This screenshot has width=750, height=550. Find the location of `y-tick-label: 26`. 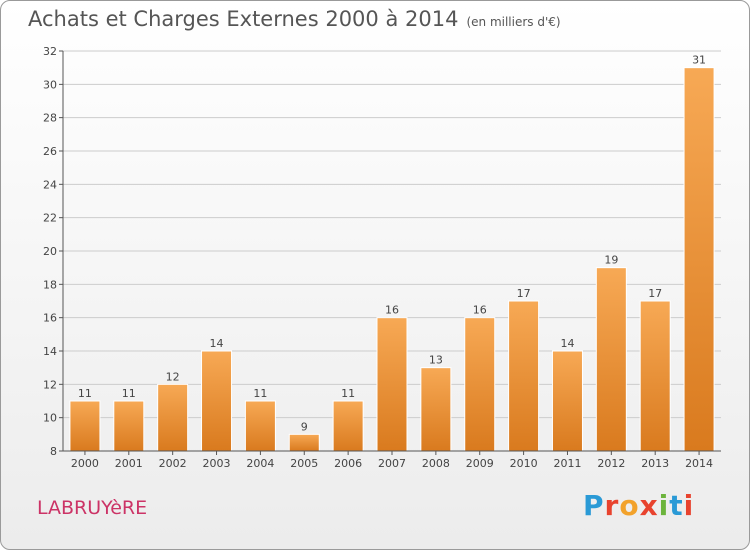

y-tick-label: 26 is located at coordinates (50, 151).